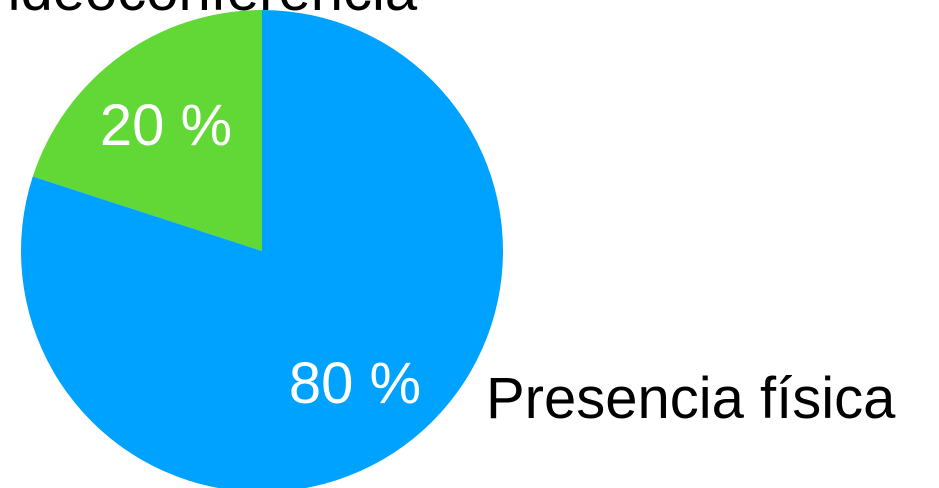 The width and height of the screenshot is (939, 488). What do you see at coordinates (355, 383) in the screenshot?
I see `slice-value-label-presencia-fisica: 80 %` at bounding box center [355, 383].